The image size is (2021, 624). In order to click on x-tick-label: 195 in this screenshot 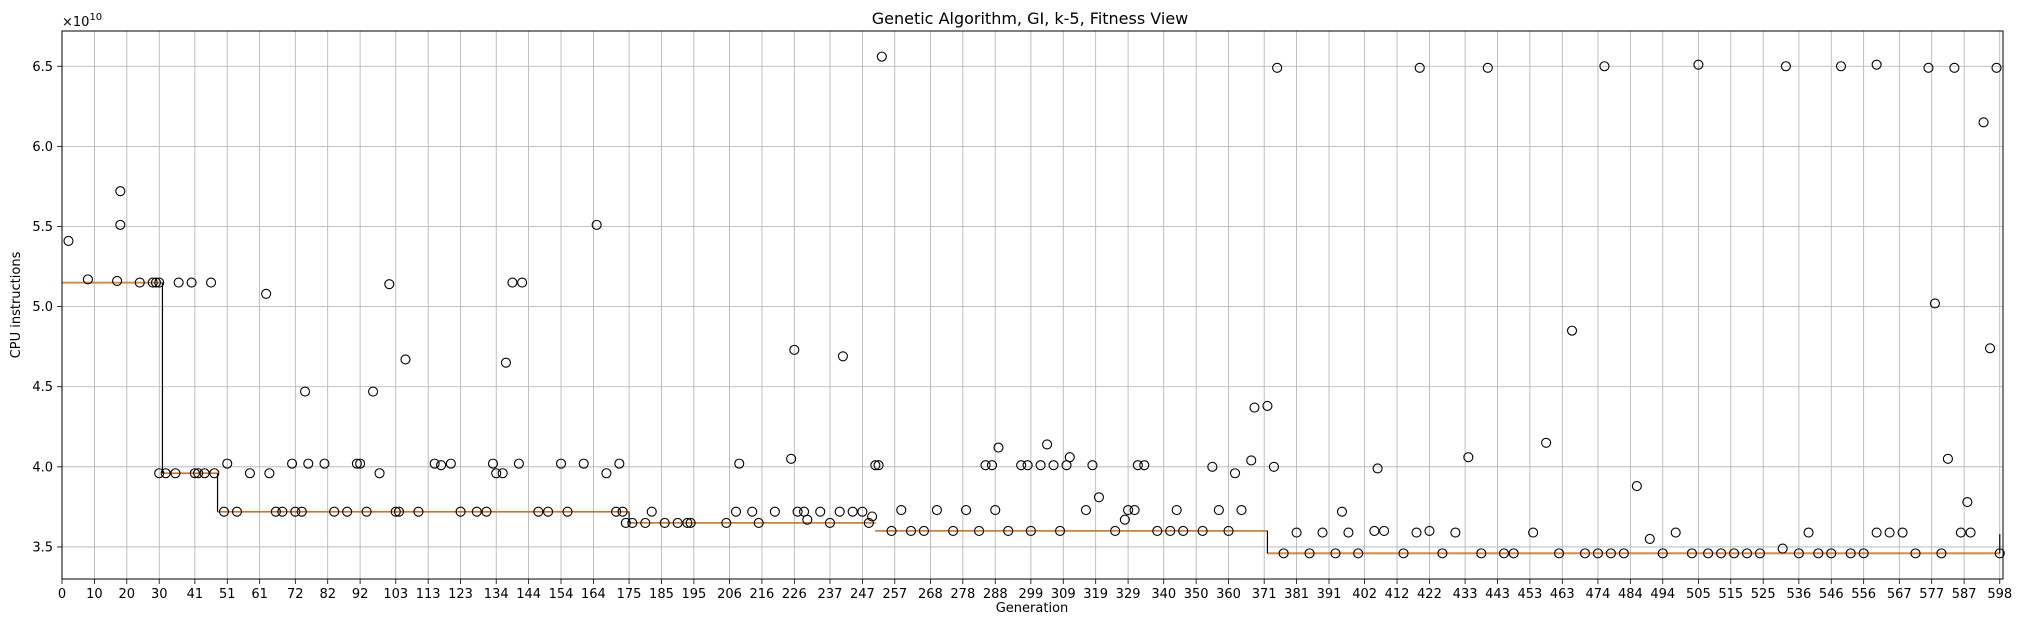, I will do `click(693, 594)`.